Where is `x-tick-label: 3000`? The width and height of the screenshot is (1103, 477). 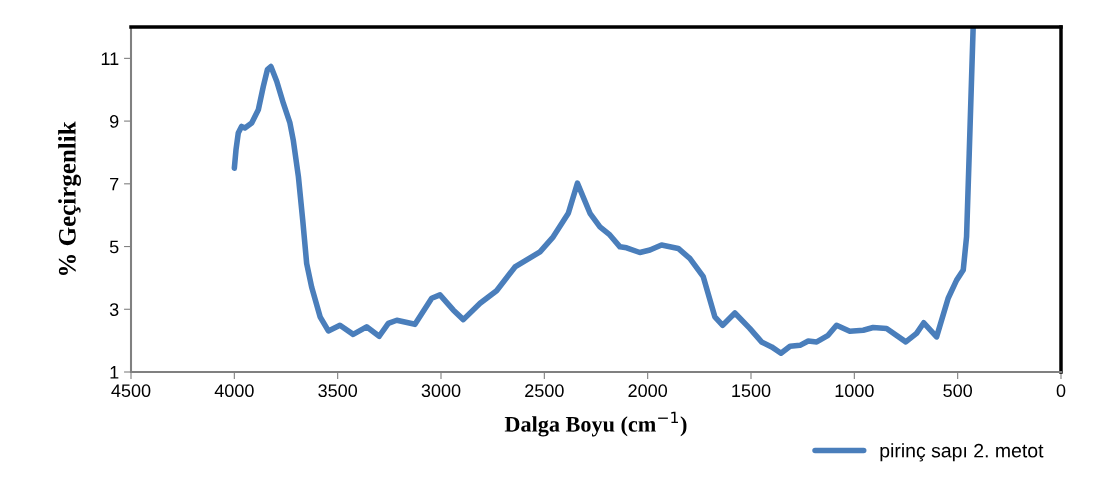 x-tick-label: 3000 is located at coordinates (441, 391).